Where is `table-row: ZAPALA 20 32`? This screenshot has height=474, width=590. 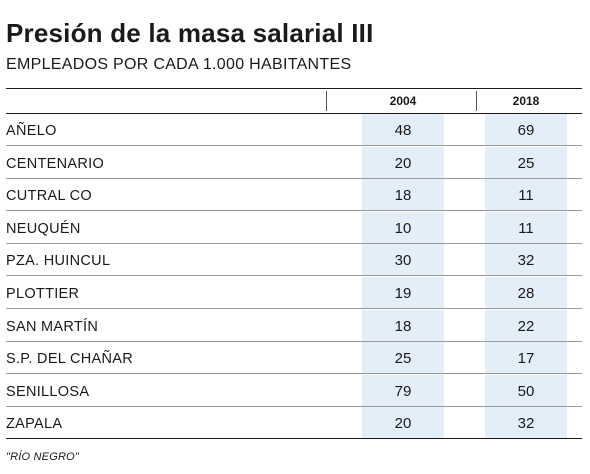
table-row: ZAPALA 20 32 is located at coordinates (294, 423).